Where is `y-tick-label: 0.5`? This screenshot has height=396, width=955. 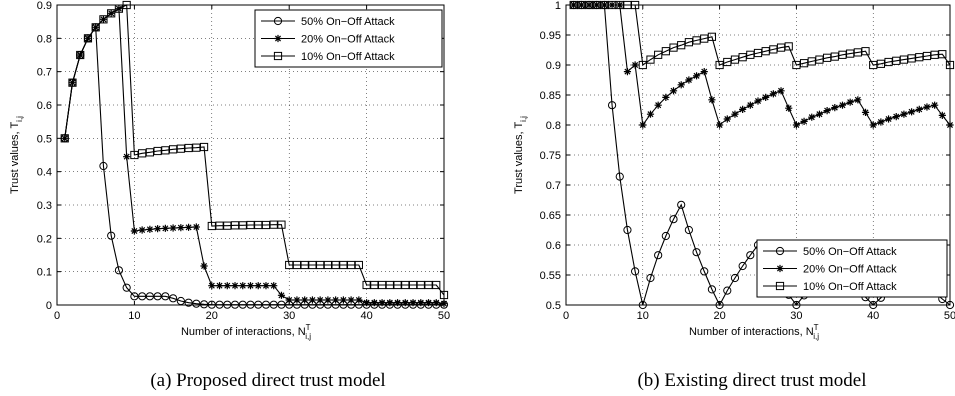 y-tick-label: 0.5 is located at coordinates (553, 306).